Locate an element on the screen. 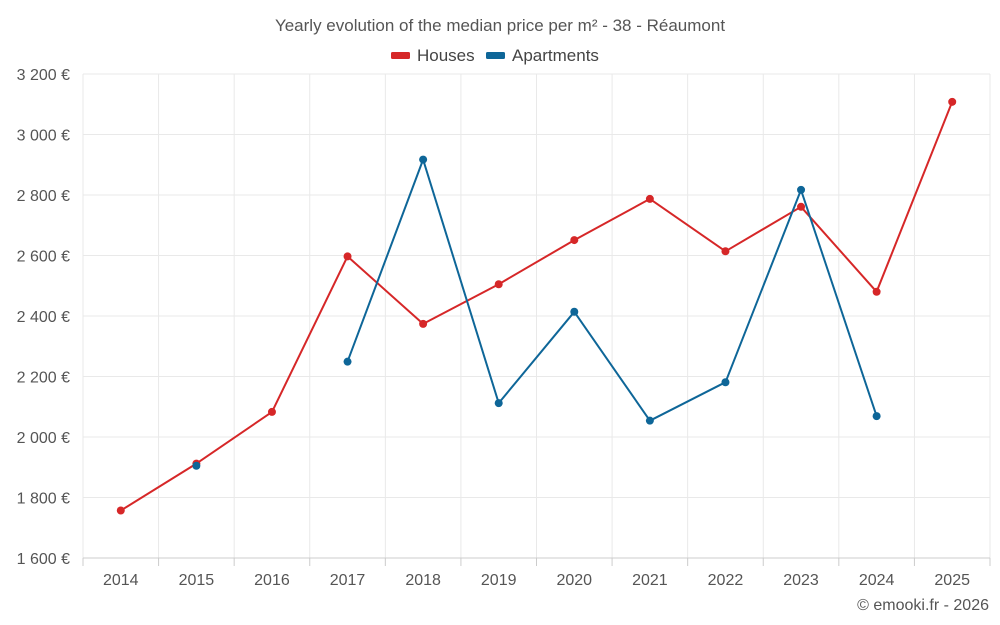 This screenshot has width=1000, height=625. chart-legend: Houses Apartments is located at coordinates (495, 55).